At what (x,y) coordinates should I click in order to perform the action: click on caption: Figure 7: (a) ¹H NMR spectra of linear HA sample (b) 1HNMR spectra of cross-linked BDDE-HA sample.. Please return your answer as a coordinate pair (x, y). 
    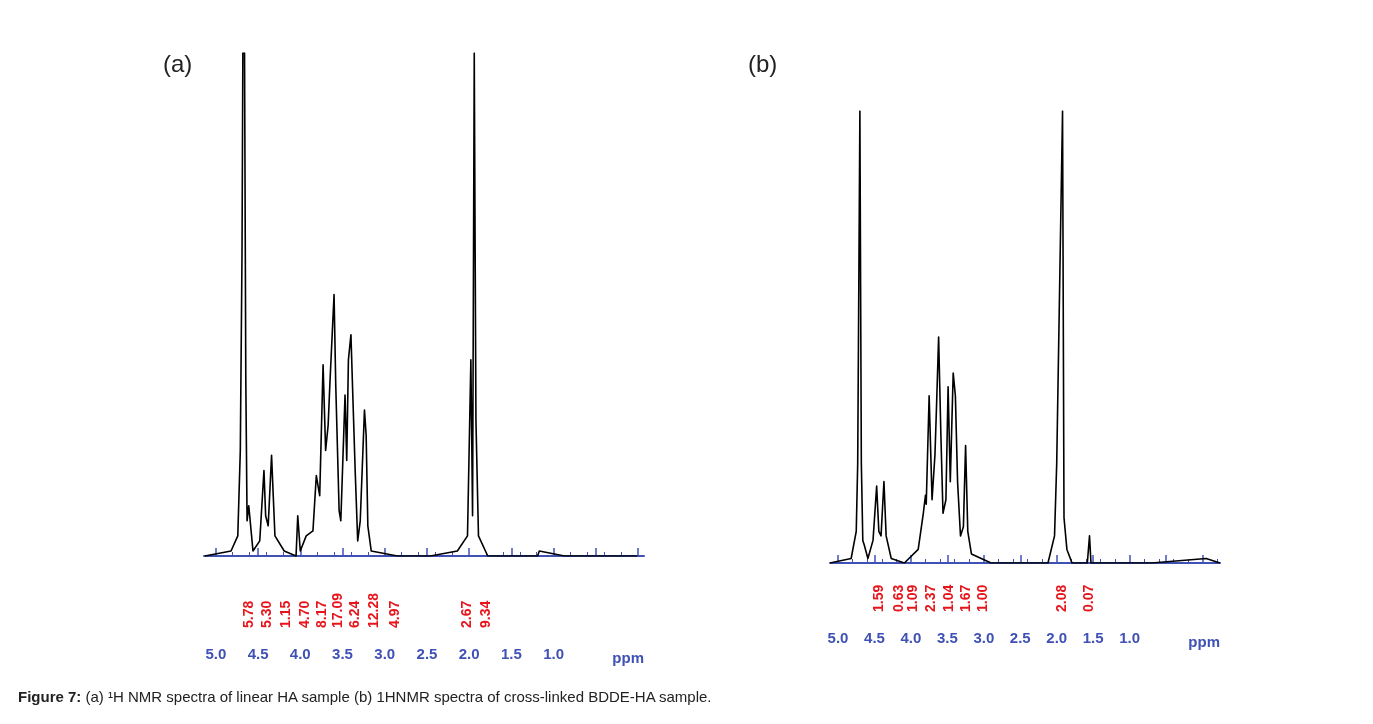
    Looking at the image, I should click on (365, 696).